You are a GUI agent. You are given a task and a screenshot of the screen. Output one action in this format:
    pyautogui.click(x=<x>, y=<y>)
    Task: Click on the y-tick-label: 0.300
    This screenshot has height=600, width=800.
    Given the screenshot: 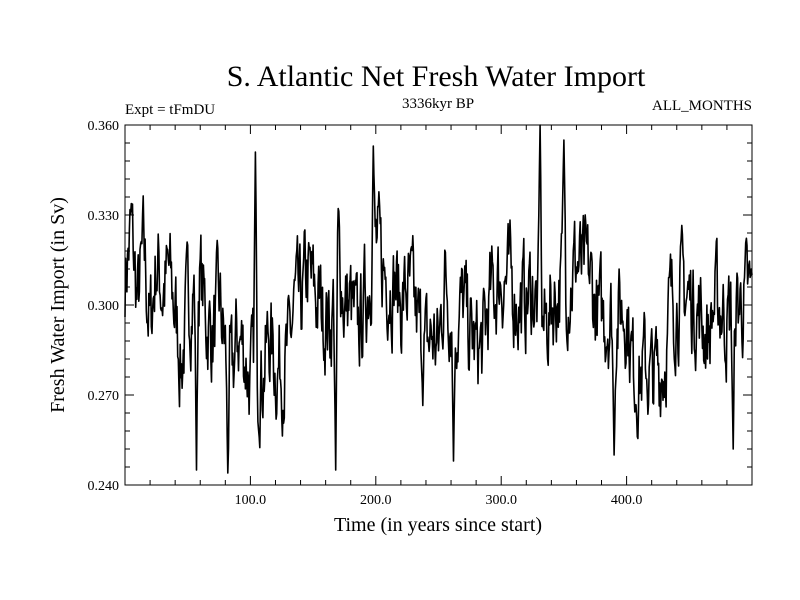 What is the action you would take?
    pyautogui.click(x=104, y=306)
    